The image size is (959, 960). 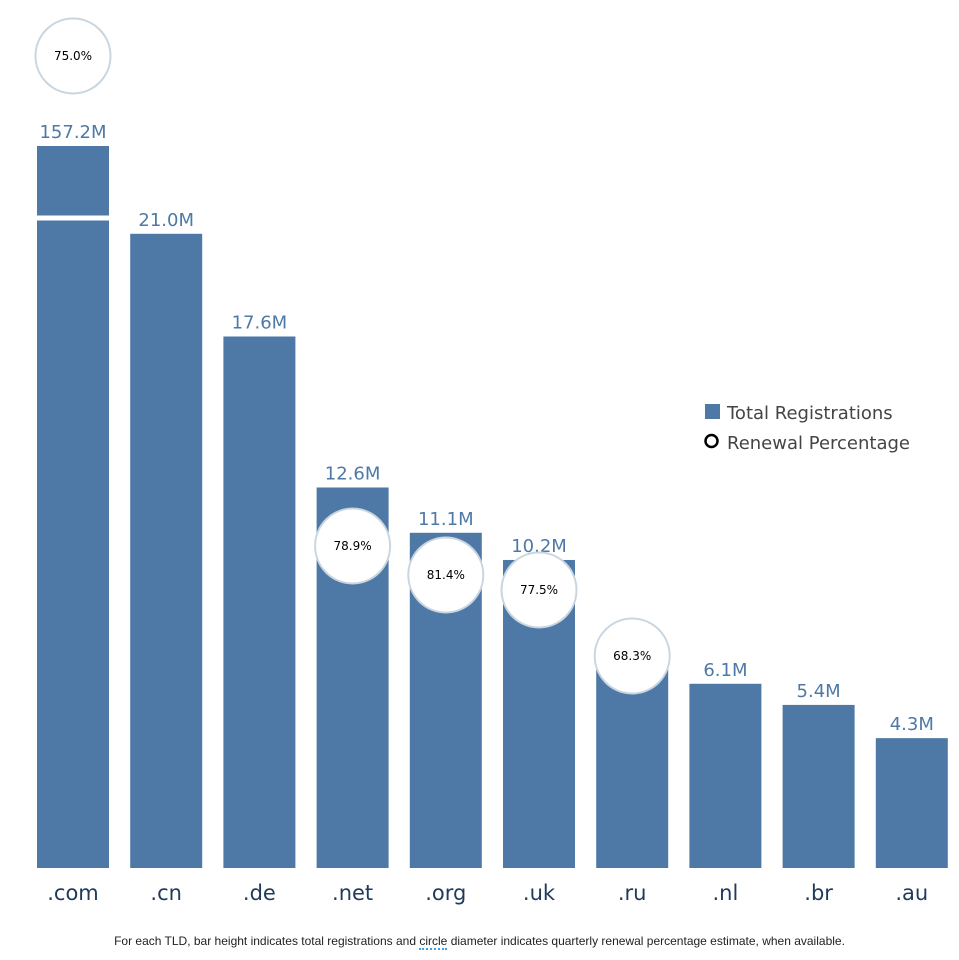 I want to click on renewal-label-net: 78.9%, so click(x=353, y=546).